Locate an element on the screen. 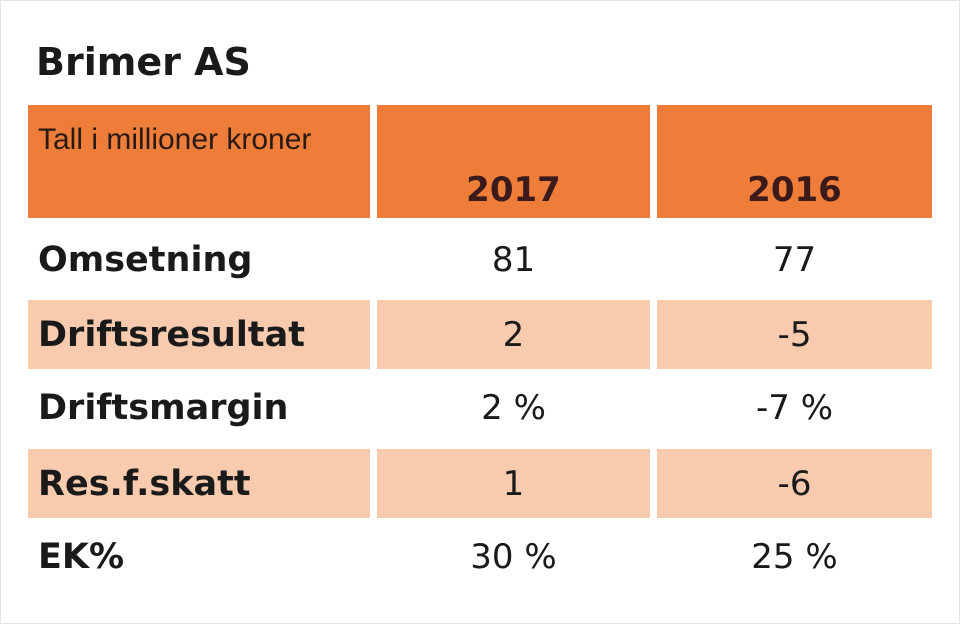 The image size is (960, 624). value-cell: 81 is located at coordinates (513, 259).